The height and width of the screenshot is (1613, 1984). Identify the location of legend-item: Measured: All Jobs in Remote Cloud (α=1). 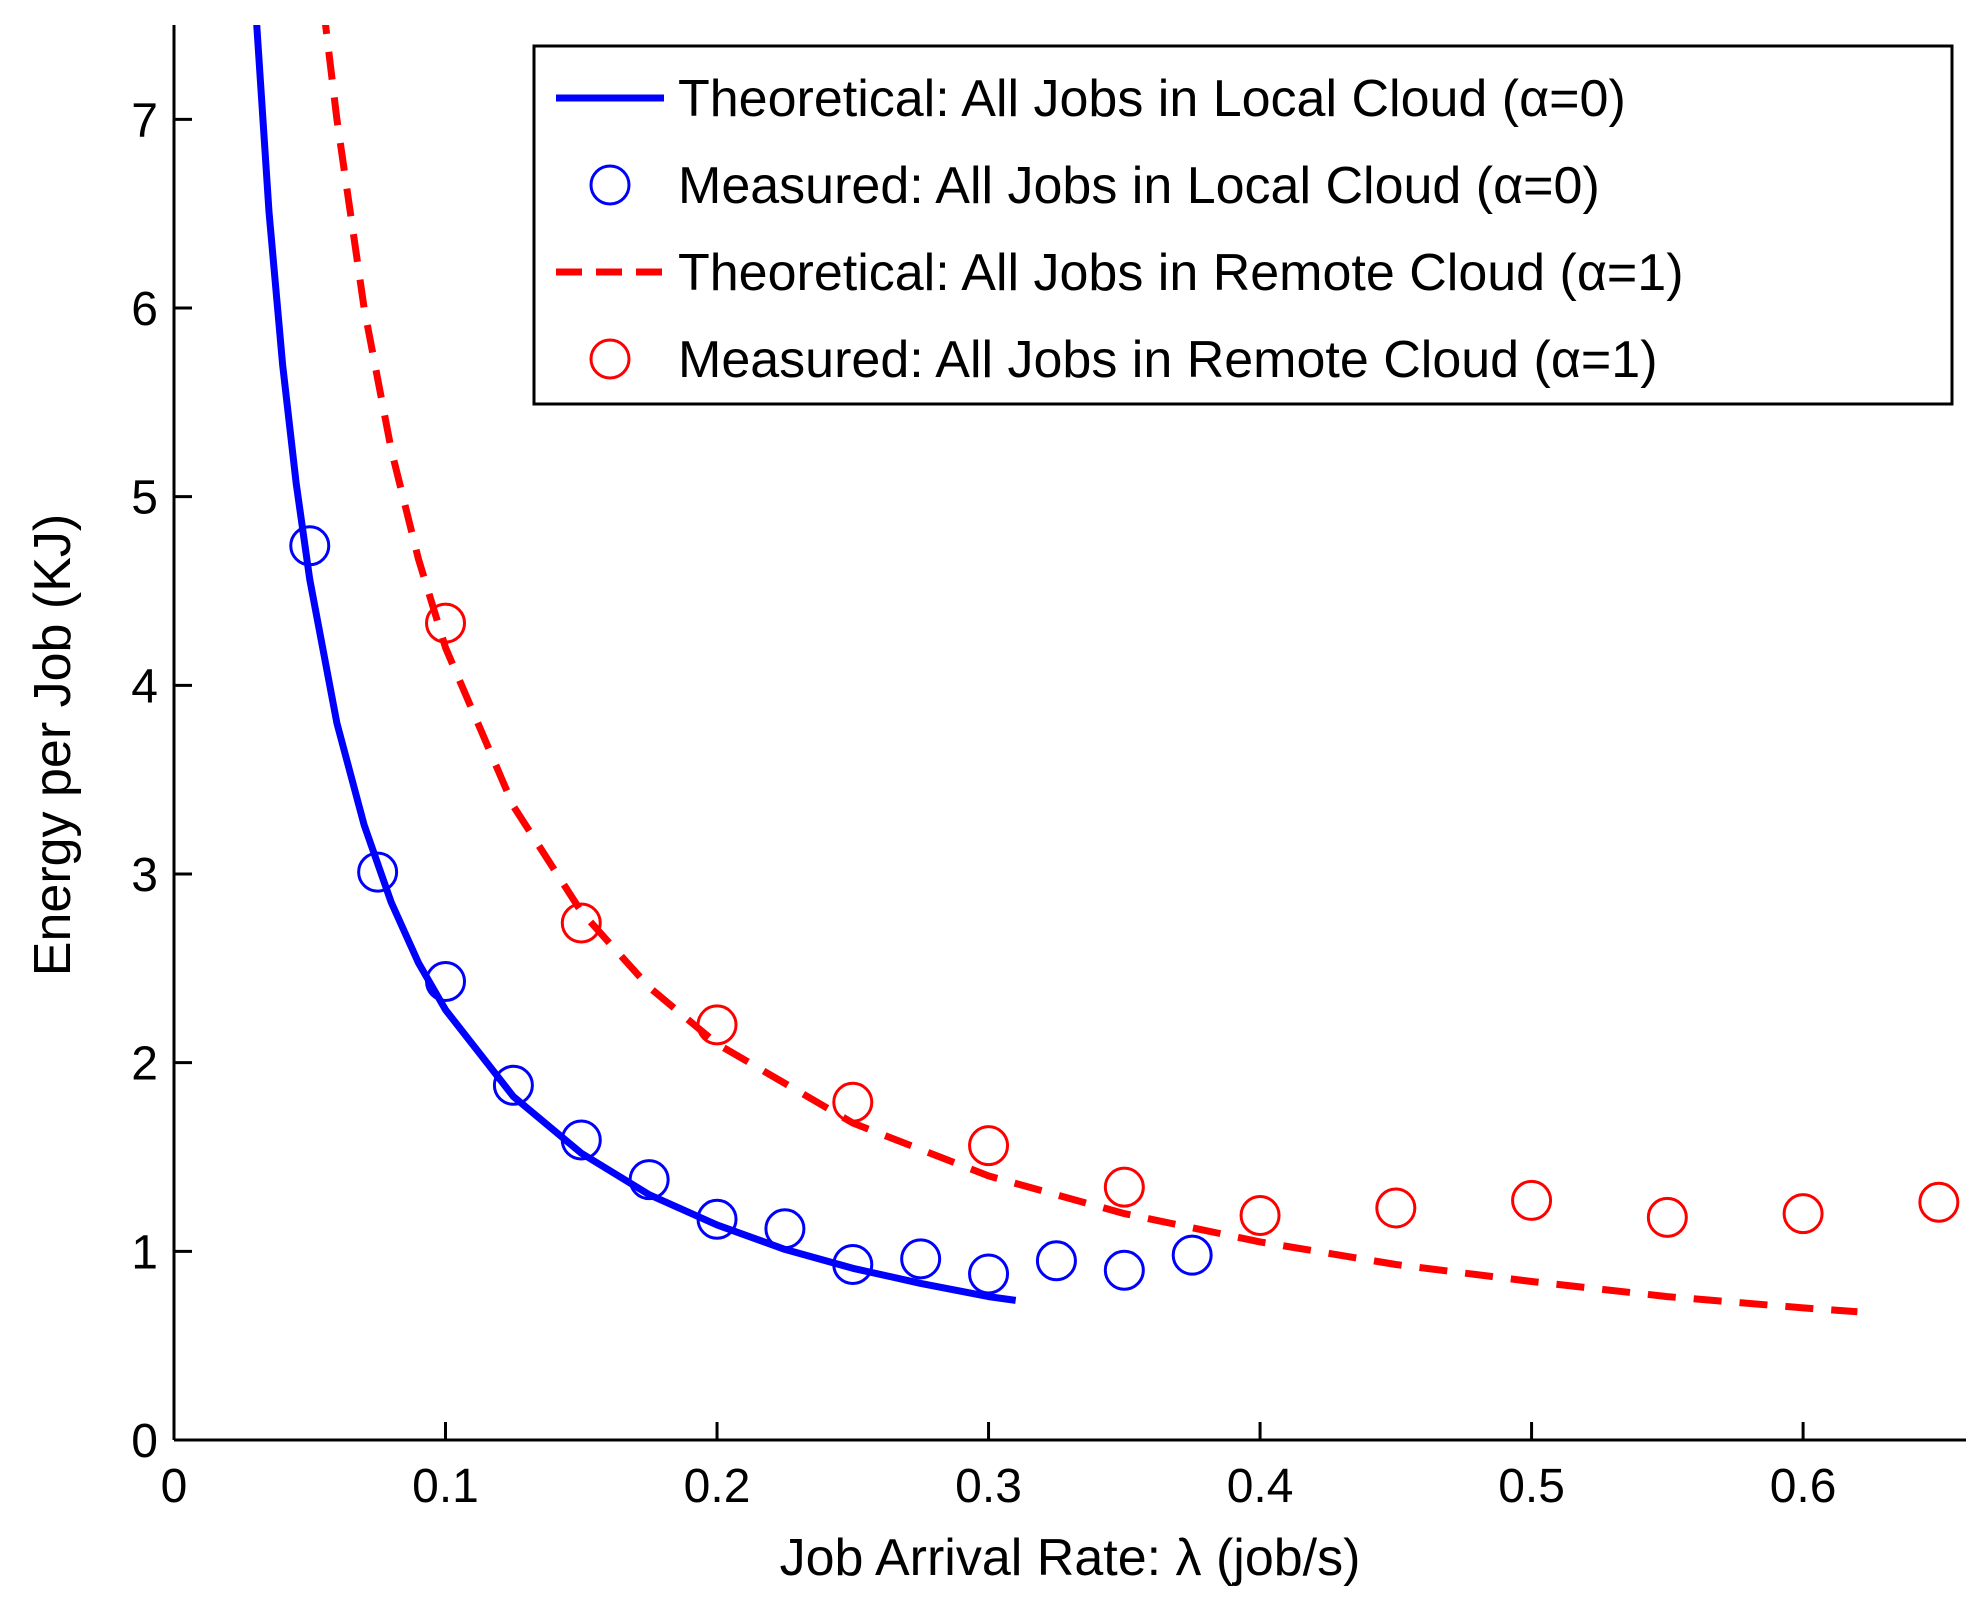
(1123, 360).